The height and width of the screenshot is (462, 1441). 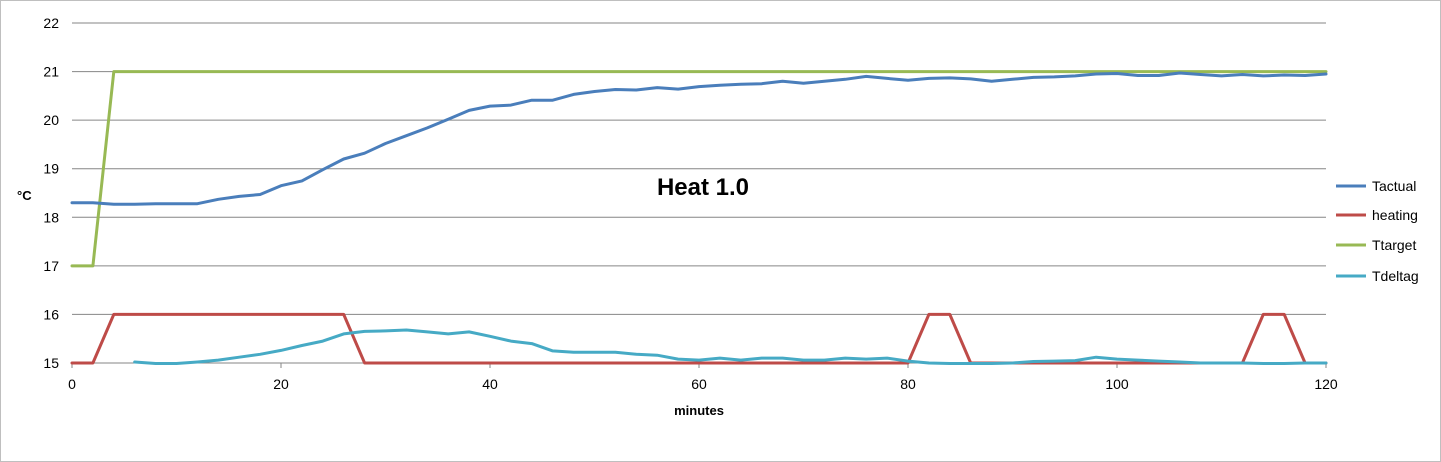 What do you see at coordinates (24, 195) in the screenshot?
I see `y-axis-label: °C` at bounding box center [24, 195].